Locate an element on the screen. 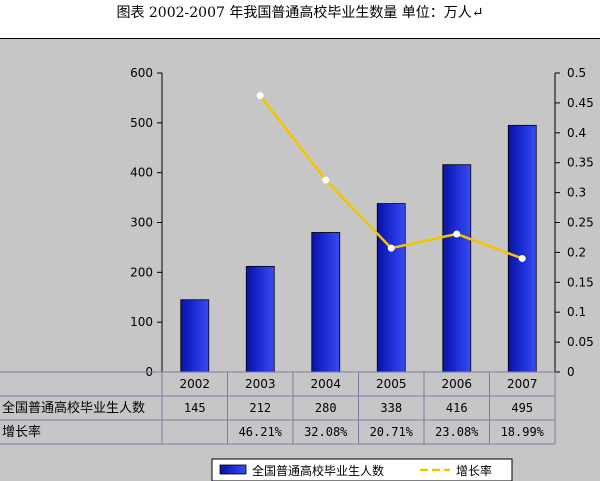  legend-box is located at coordinates (362, 469).